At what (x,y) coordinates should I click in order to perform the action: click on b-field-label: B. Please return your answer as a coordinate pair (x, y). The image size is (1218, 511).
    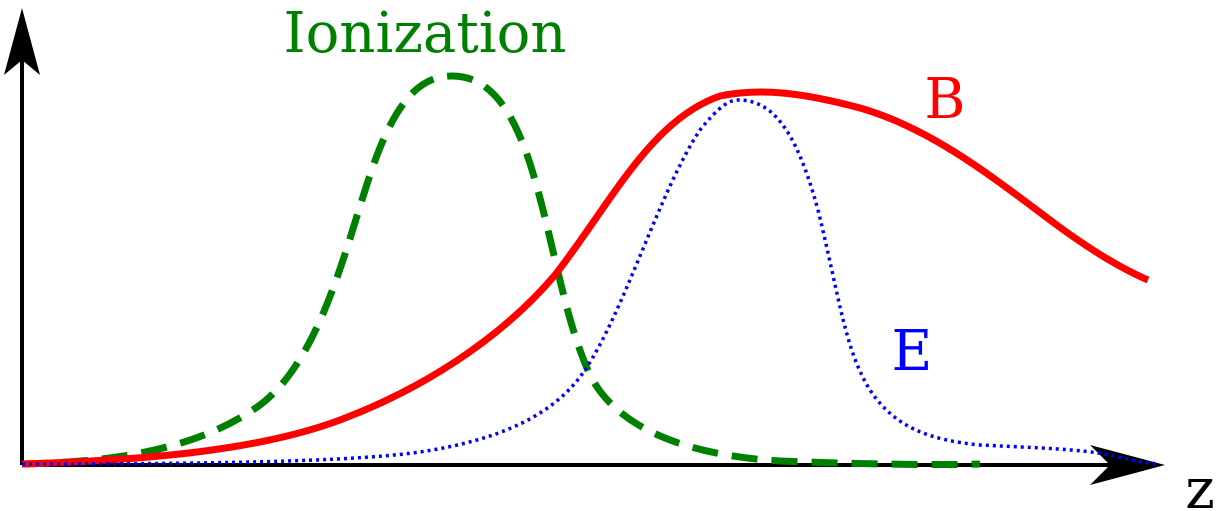
    Looking at the image, I should click on (944, 99).